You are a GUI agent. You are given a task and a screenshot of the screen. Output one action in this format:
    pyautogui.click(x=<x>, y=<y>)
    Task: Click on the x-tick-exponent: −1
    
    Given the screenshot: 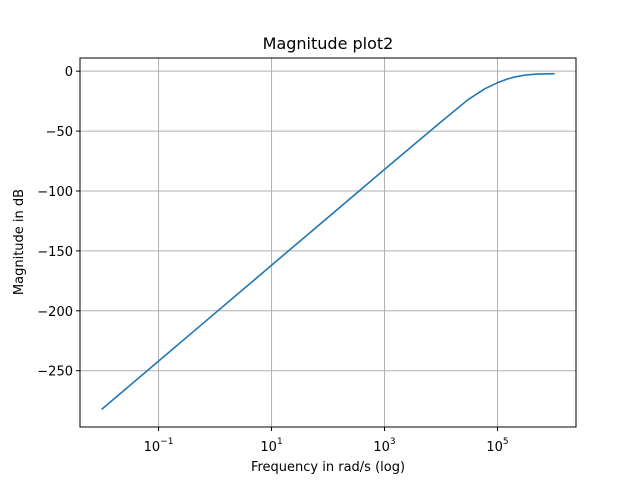 What is the action you would take?
    pyautogui.click(x=166, y=442)
    